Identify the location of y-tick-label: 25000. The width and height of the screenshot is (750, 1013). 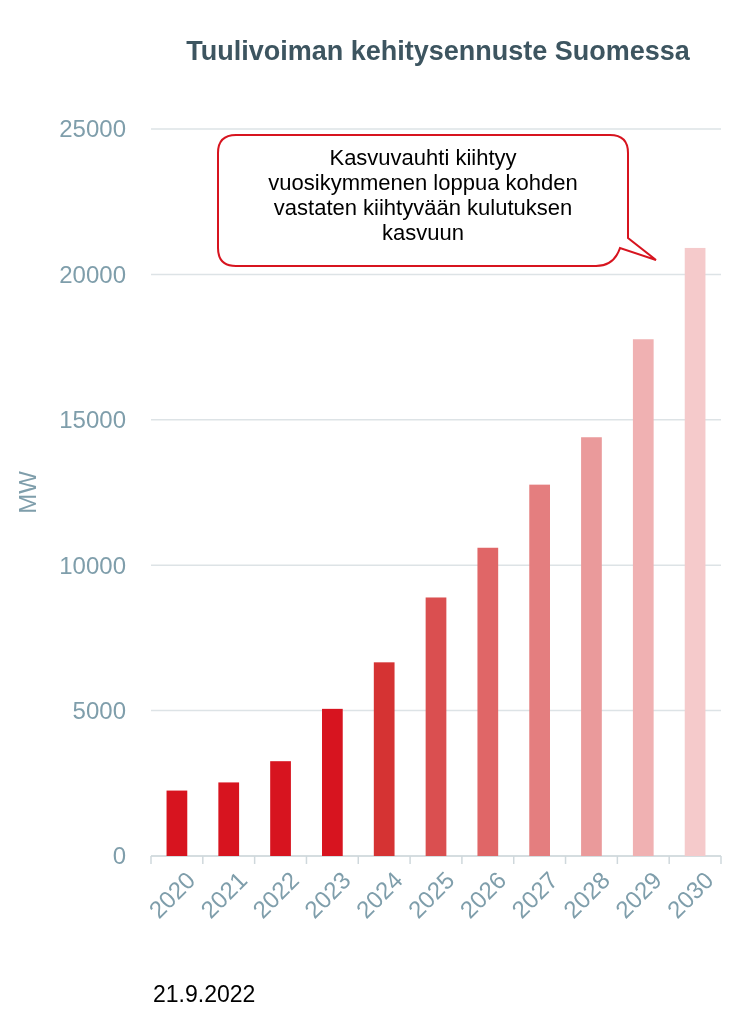
(92, 129).